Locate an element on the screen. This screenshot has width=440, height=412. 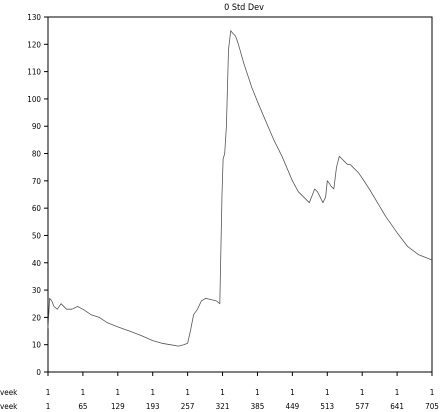
x-tick-label: 193 is located at coordinates (153, 406).